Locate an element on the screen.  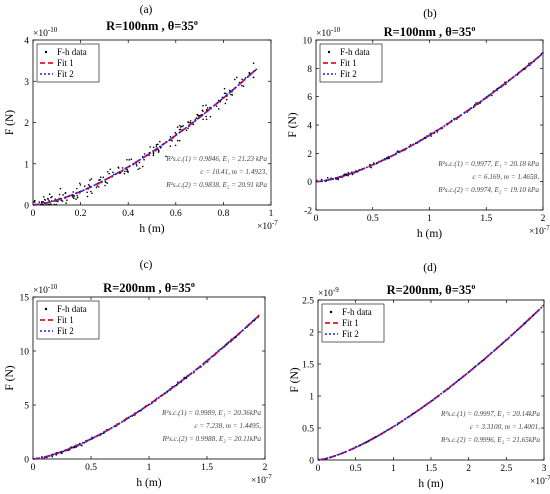
x-tick-label: 1.5 is located at coordinates (207, 468).